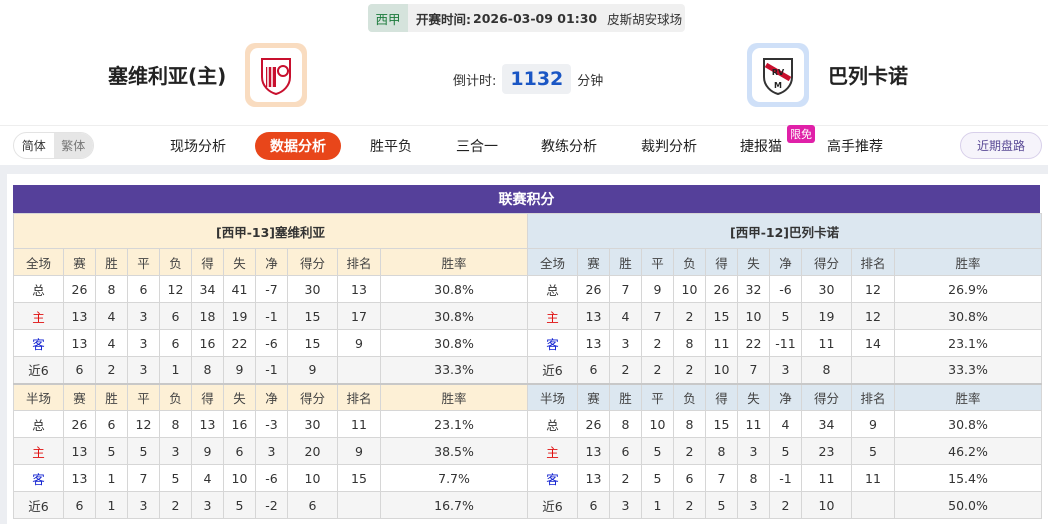 The width and height of the screenshot is (1048, 524). What do you see at coordinates (271, 289) in the screenshot?
I see `table-row: 总 26 8 6 12 34 41 -7 30 13 30.8%` at bounding box center [271, 289].